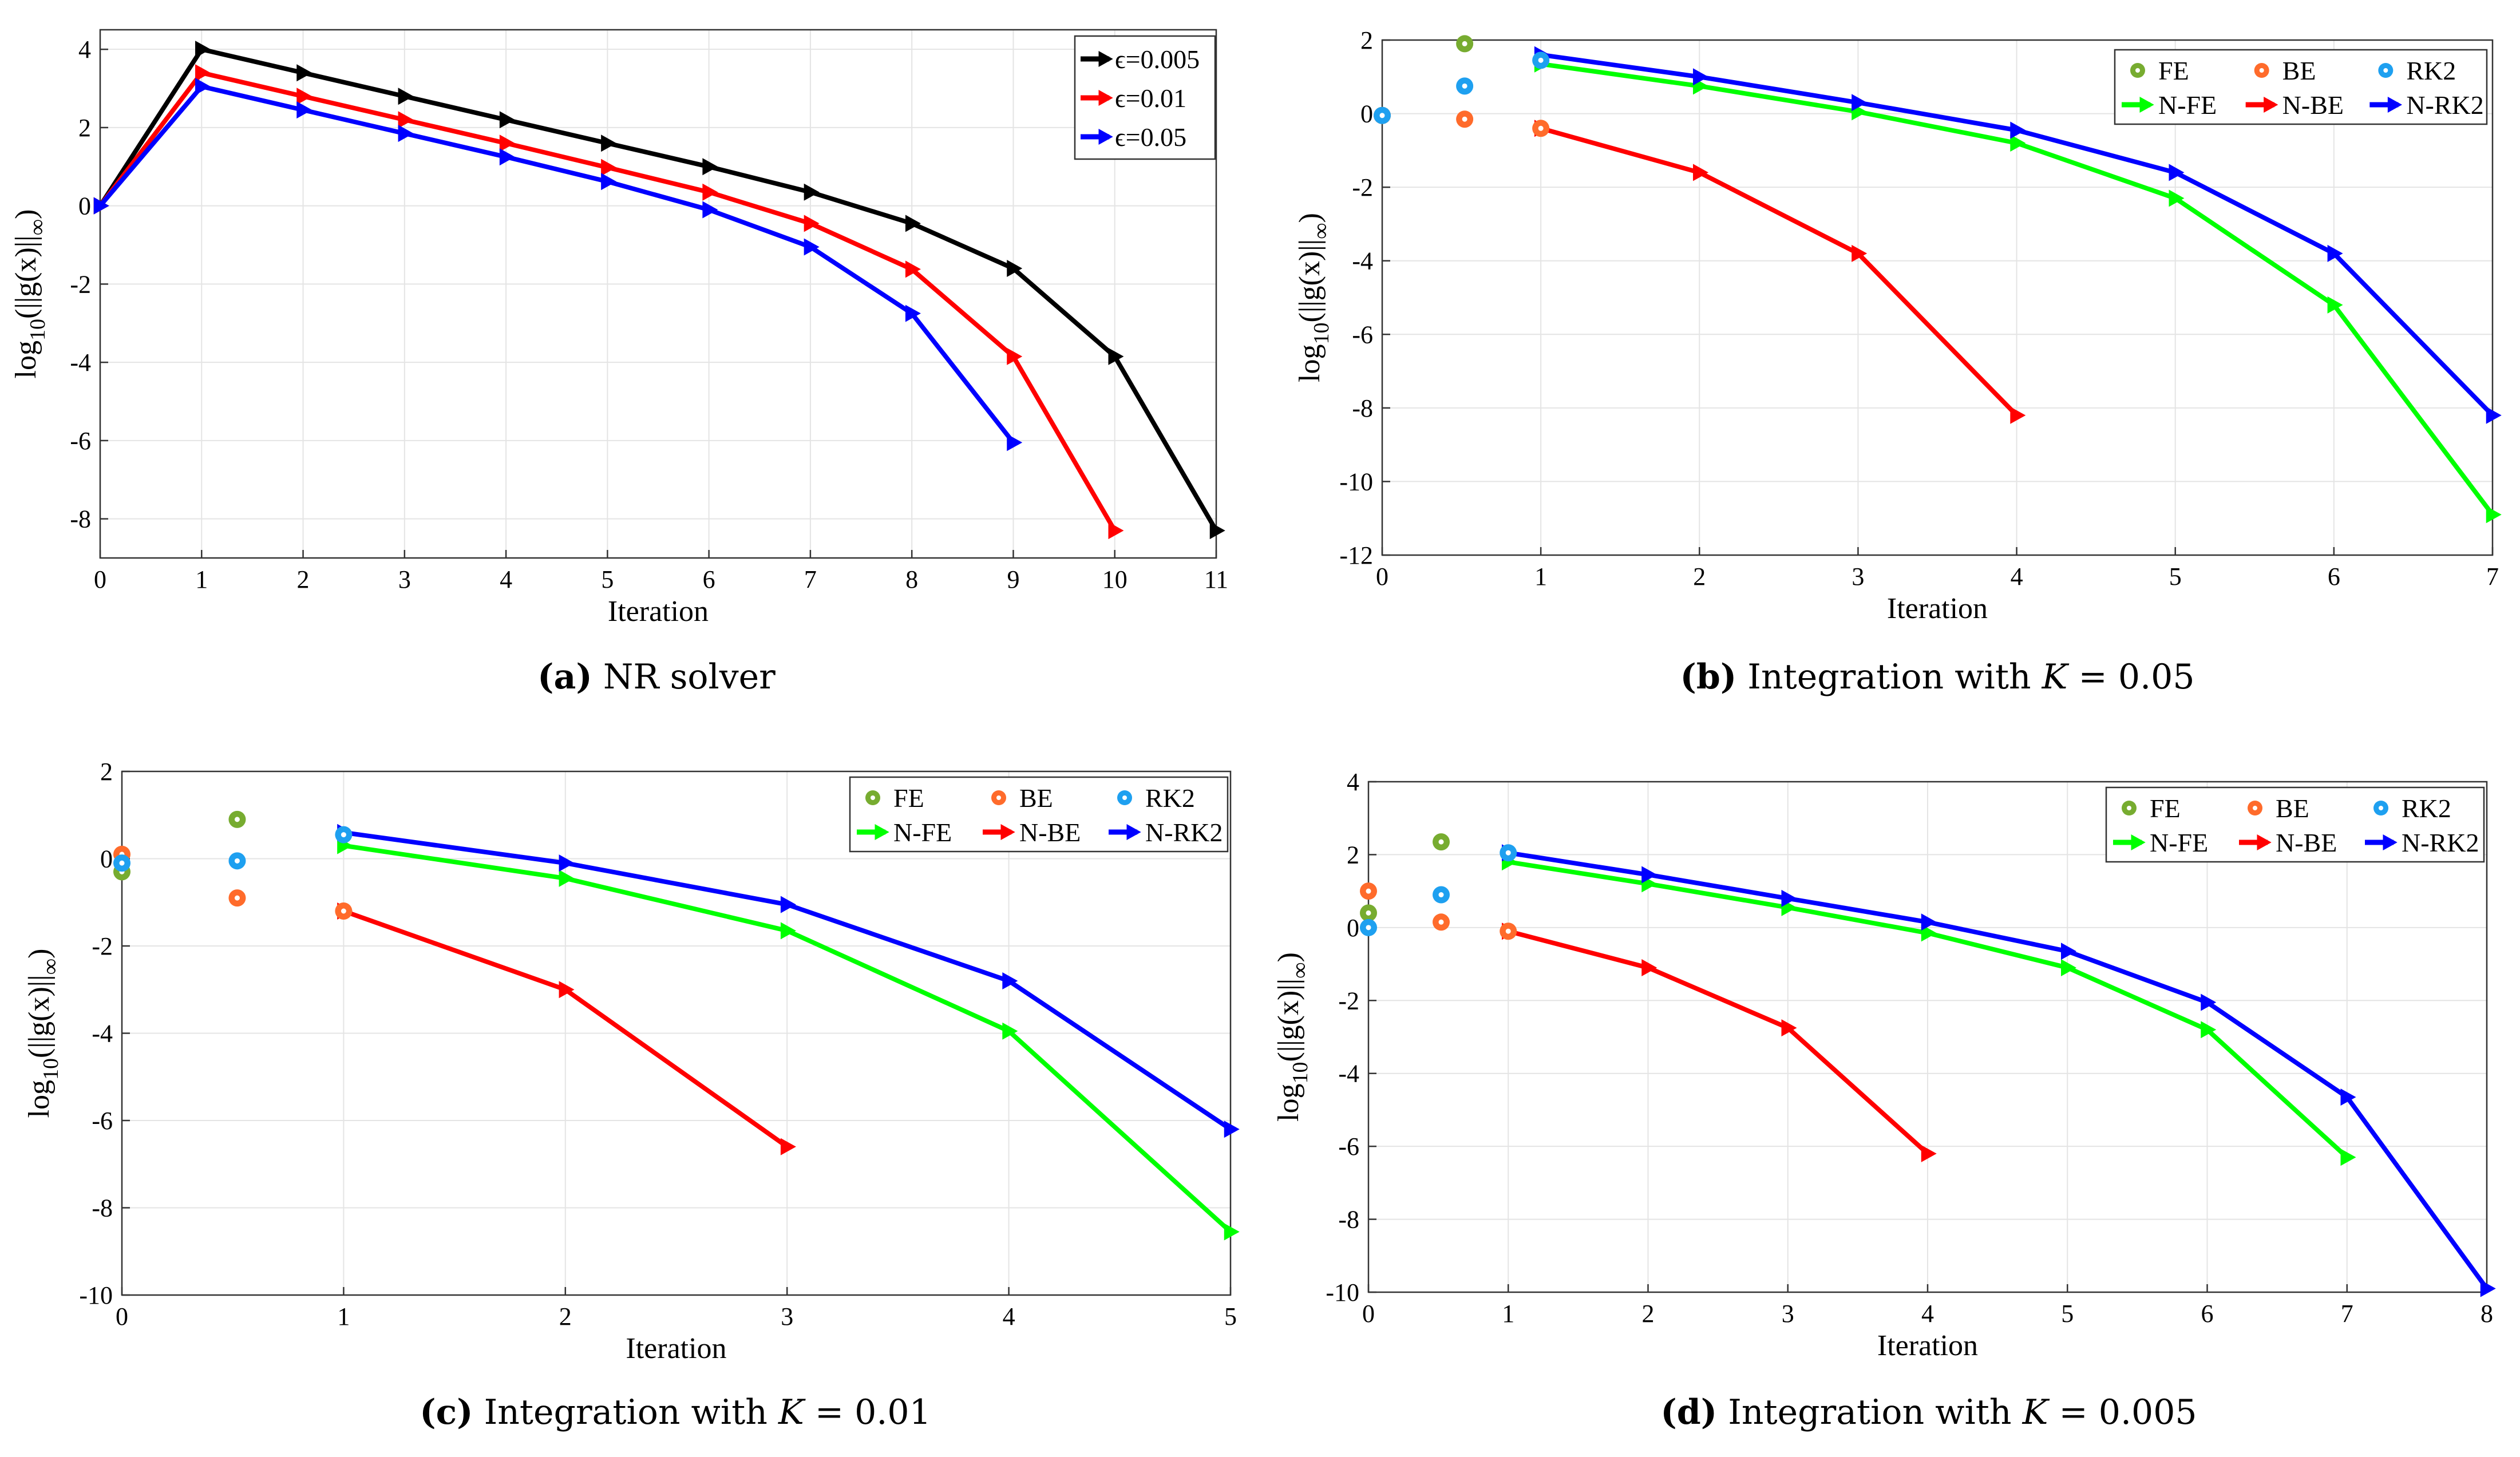  Describe the element at coordinates (102, 1034) in the screenshot. I see `y-tick-label: -4` at that location.